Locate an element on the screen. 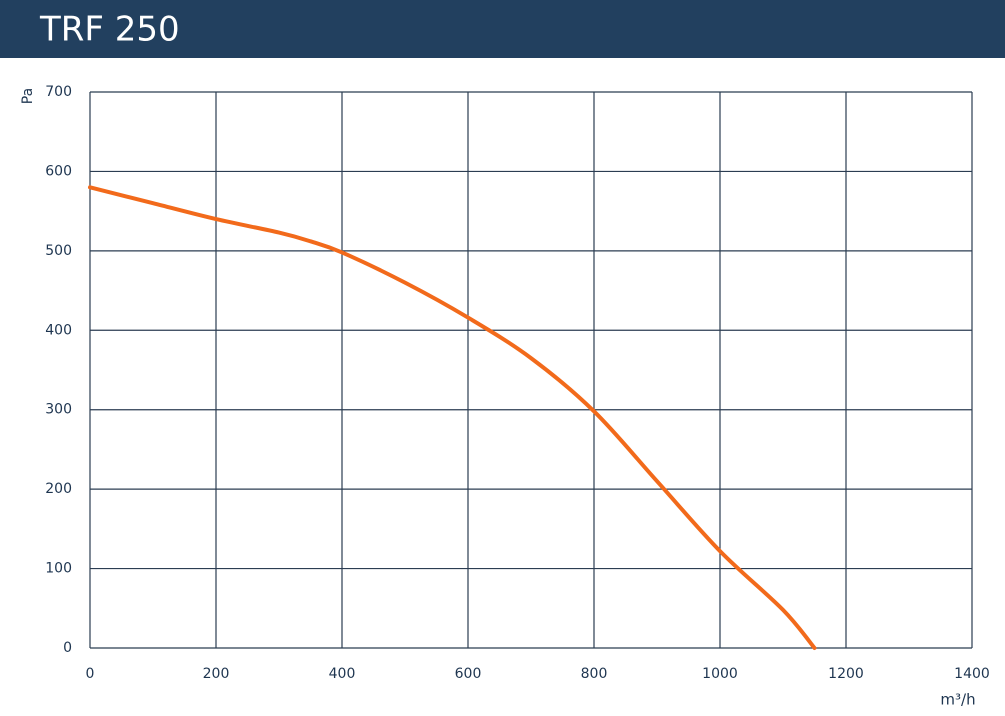 This screenshot has height=716, width=1005. x-tick-label: 200 is located at coordinates (216, 674).